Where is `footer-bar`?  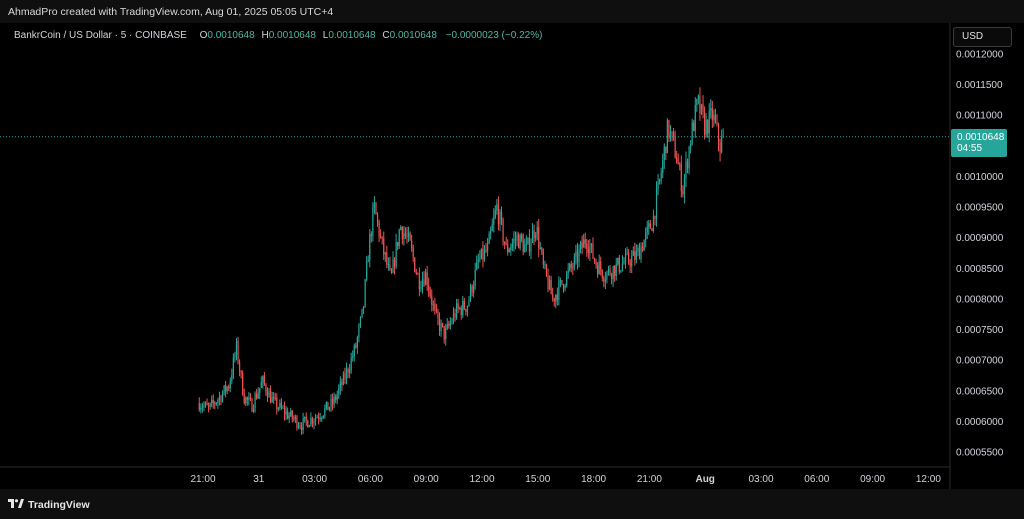 footer-bar is located at coordinates (512, 504).